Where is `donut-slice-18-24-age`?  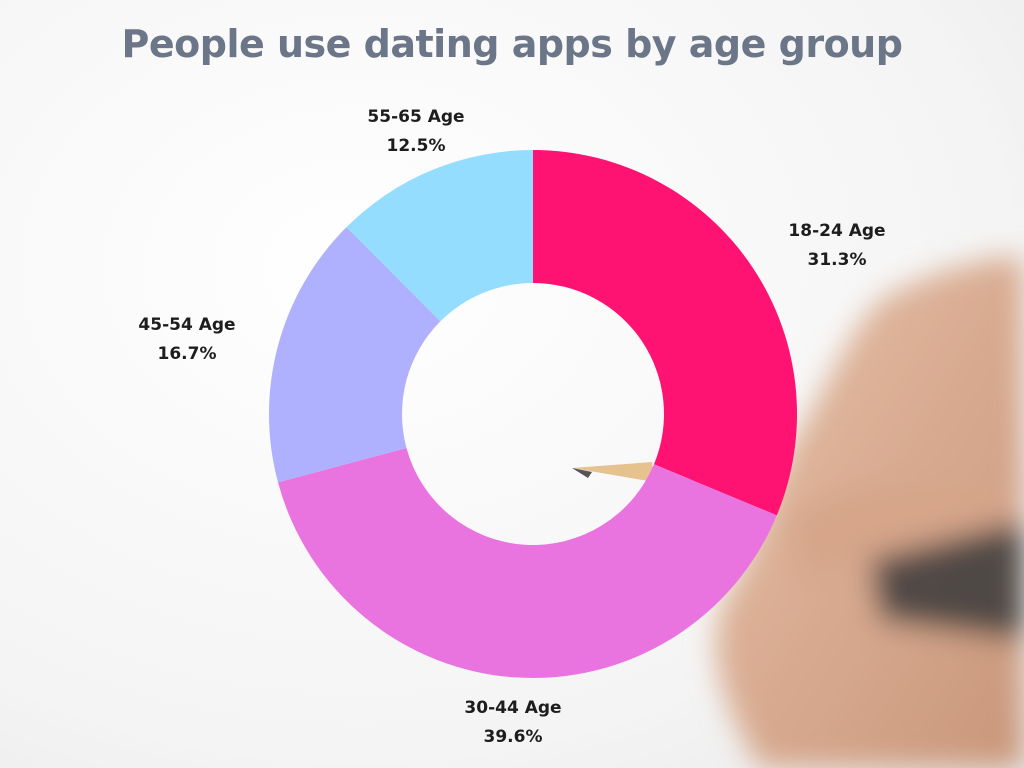 donut-slice-18-24-age is located at coordinates (665, 333).